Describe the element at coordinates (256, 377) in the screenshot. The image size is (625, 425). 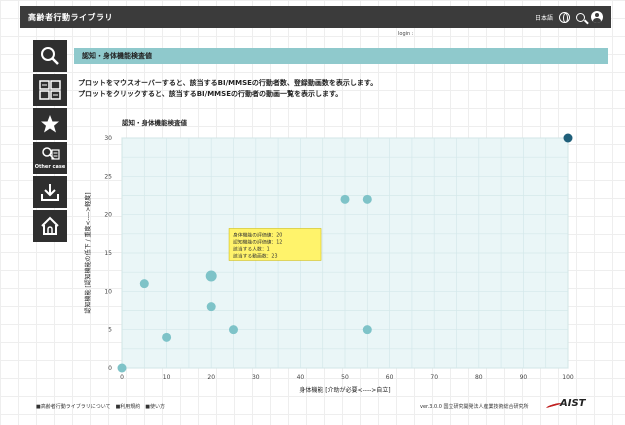
I see `x-tick-label: 30` at that location.